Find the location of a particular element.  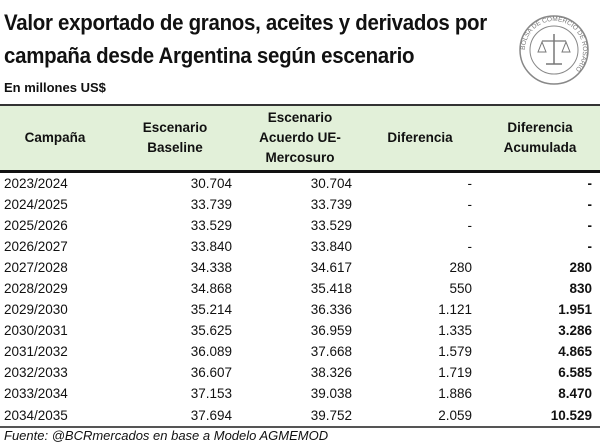

header-diferencia-acumulada: Diferencia Acumulada is located at coordinates (540, 137).